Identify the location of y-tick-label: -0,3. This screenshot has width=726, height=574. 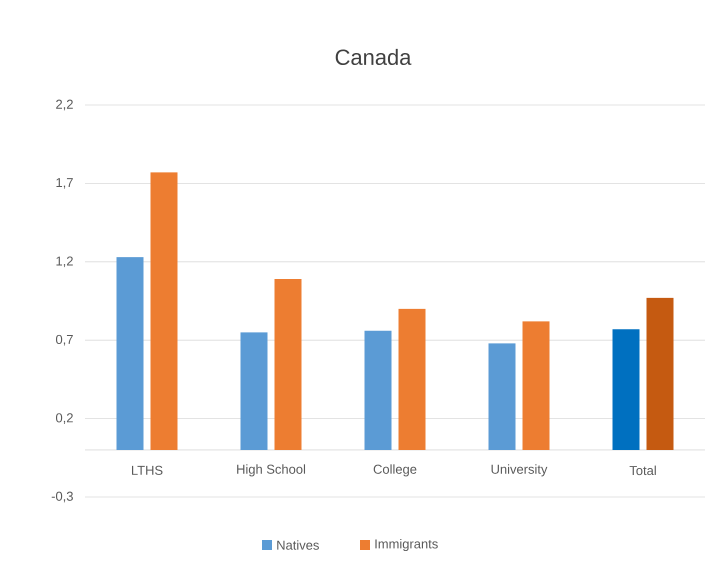
(62, 497).